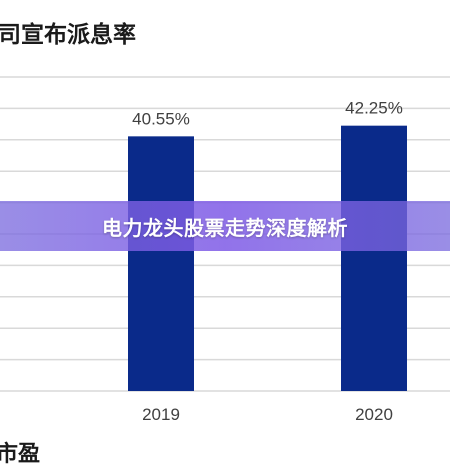 Image resolution: width=450 pixels, height=468 pixels. I want to click on x-tick-labels: 2019 2020, so click(267, 414).